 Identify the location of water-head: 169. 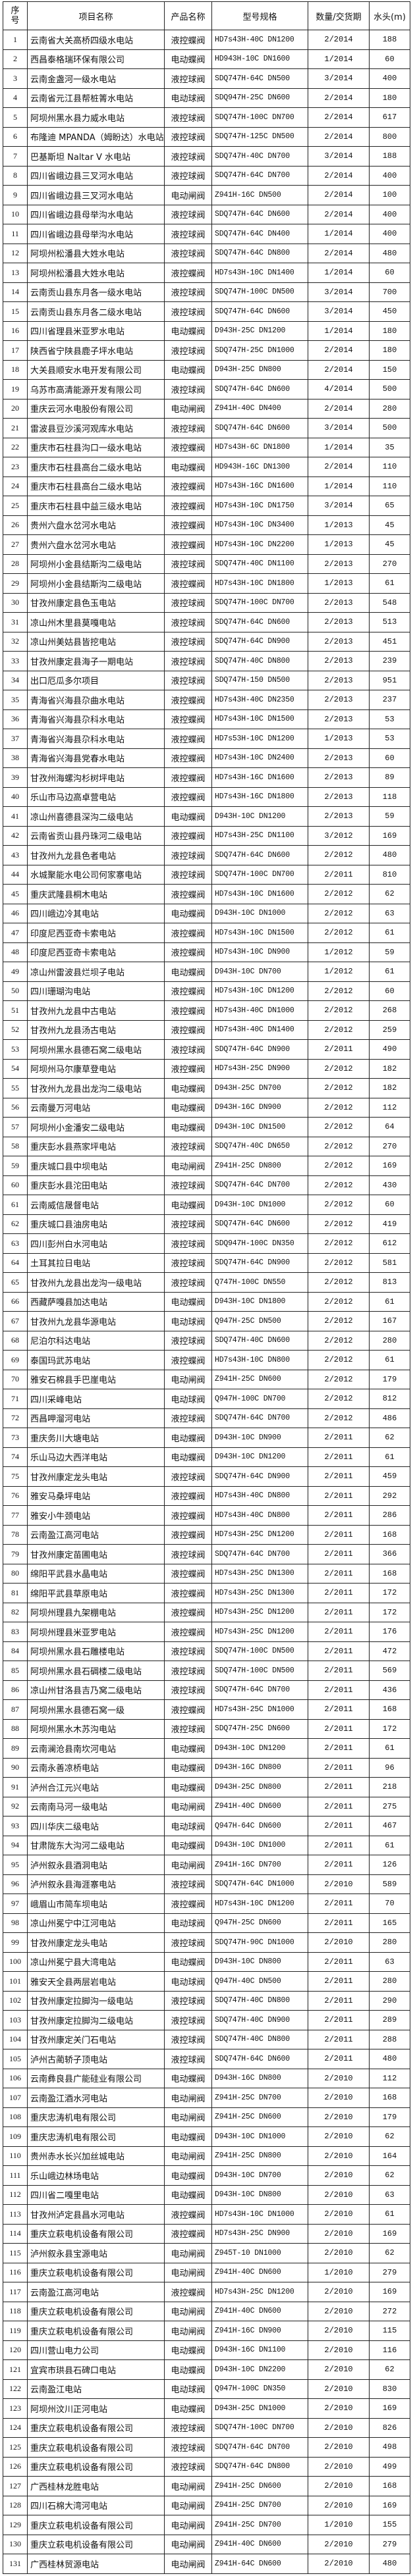
(389, 2233).